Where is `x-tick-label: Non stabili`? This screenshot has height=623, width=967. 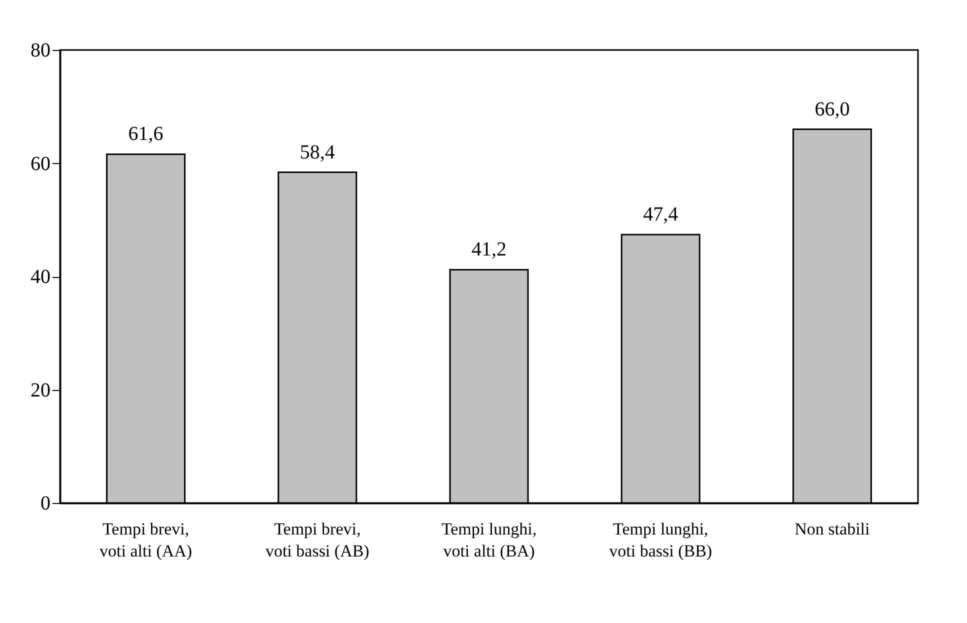
x-tick-label: Non stabili is located at coordinates (832, 529).